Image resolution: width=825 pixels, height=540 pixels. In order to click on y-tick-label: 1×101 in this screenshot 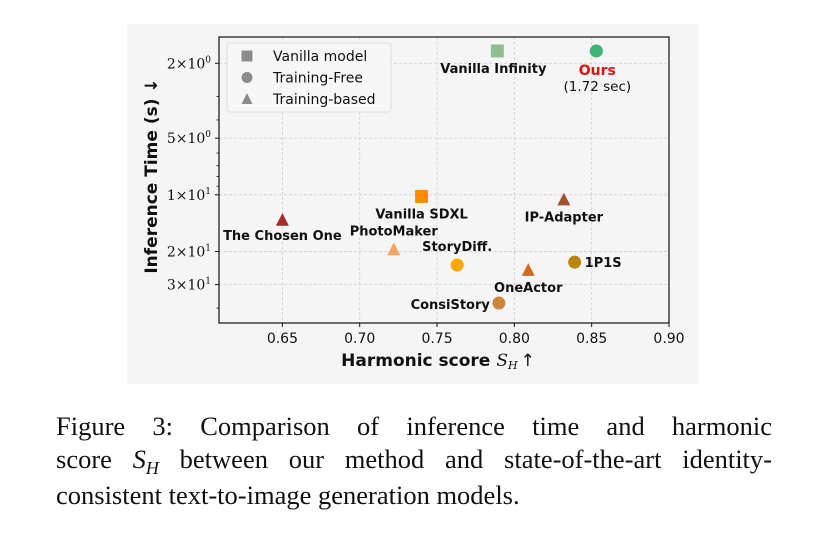, I will do `click(189, 195)`.